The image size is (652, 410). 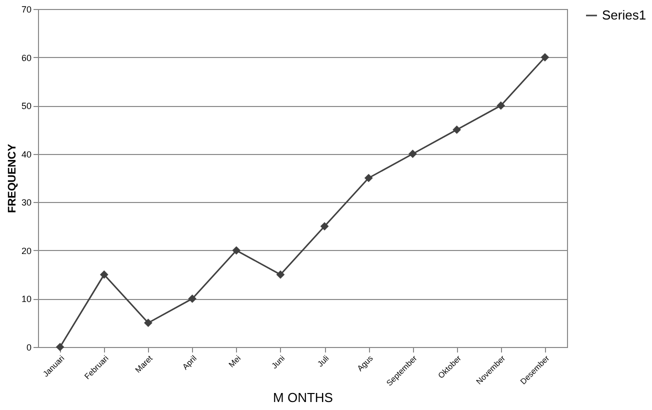 I want to click on x-tick-label: Juli, so click(x=323, y=361).